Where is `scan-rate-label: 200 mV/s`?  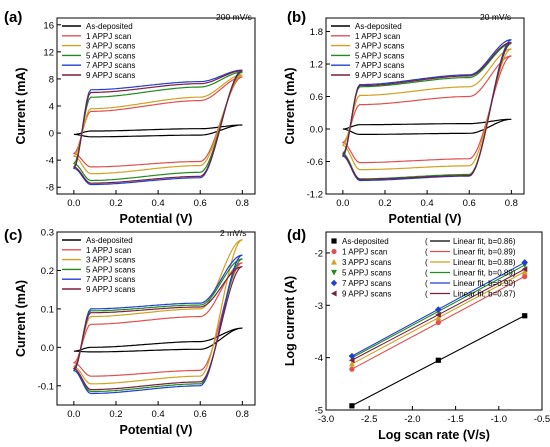
scan-rate-label: 200 mV/s is located at coordinates (234, 17).